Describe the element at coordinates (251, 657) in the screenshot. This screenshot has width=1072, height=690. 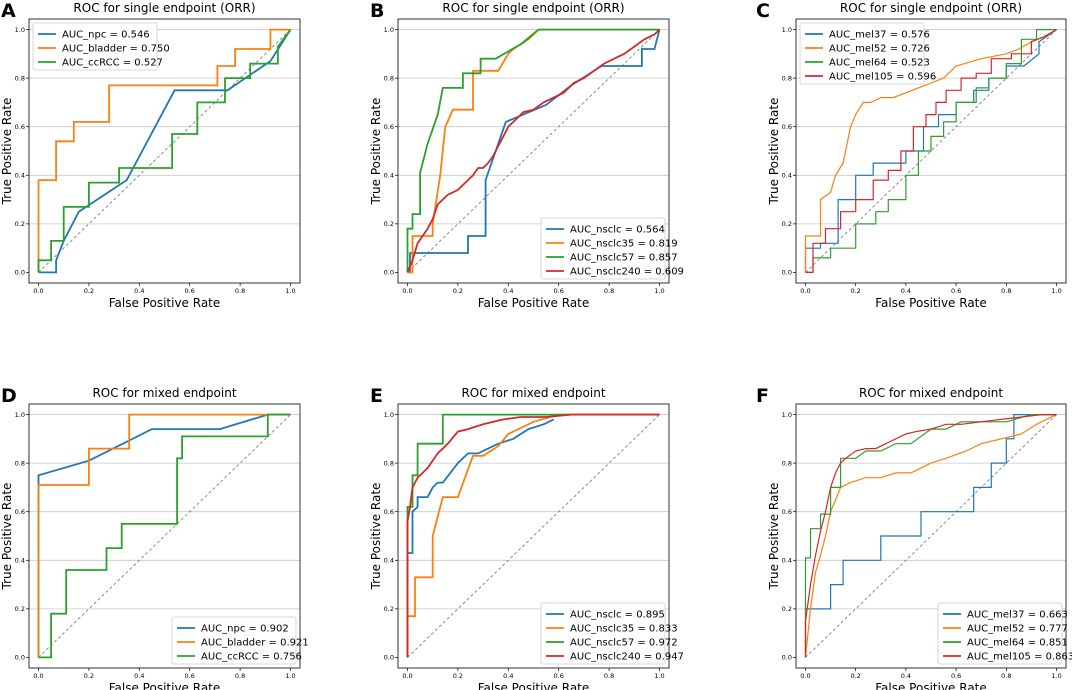
I see `legend-entry: AUC_ccRCC = 0.756` at that location.